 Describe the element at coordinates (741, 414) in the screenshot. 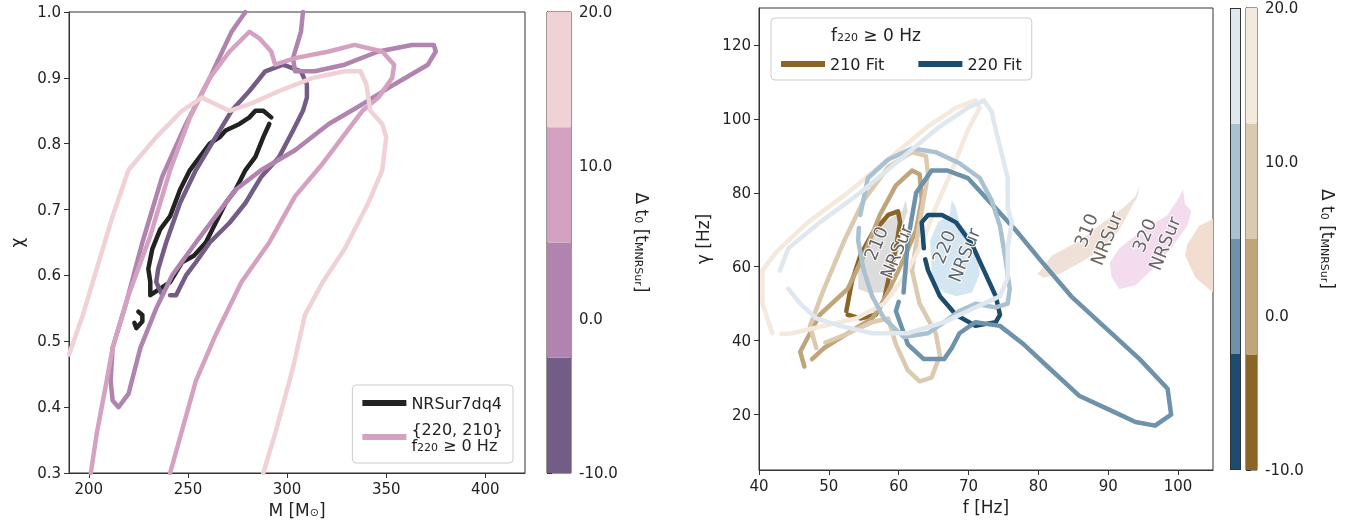

I see `y-tick-label: 20` at that location.